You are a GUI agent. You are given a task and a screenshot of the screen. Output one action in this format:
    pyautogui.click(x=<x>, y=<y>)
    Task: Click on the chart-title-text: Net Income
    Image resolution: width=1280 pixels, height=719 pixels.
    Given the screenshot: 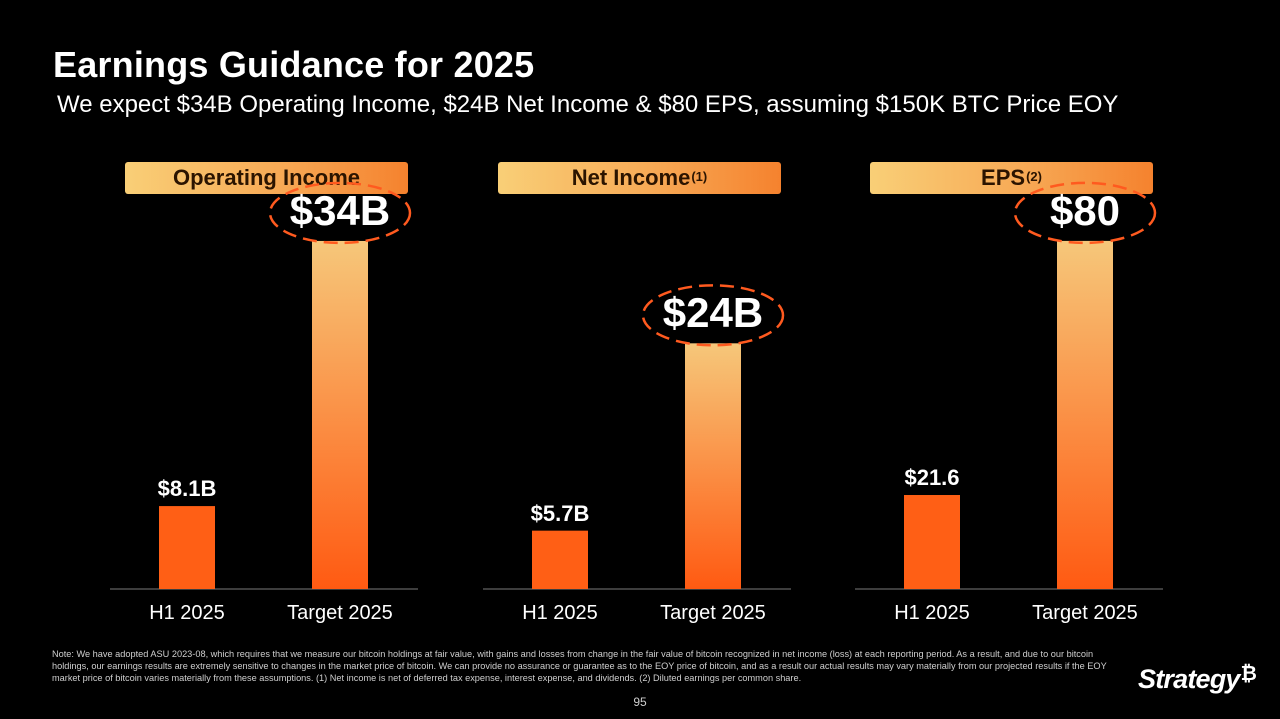 What is the action you would take?
    pyautogui.click(x=631, y=177)
    